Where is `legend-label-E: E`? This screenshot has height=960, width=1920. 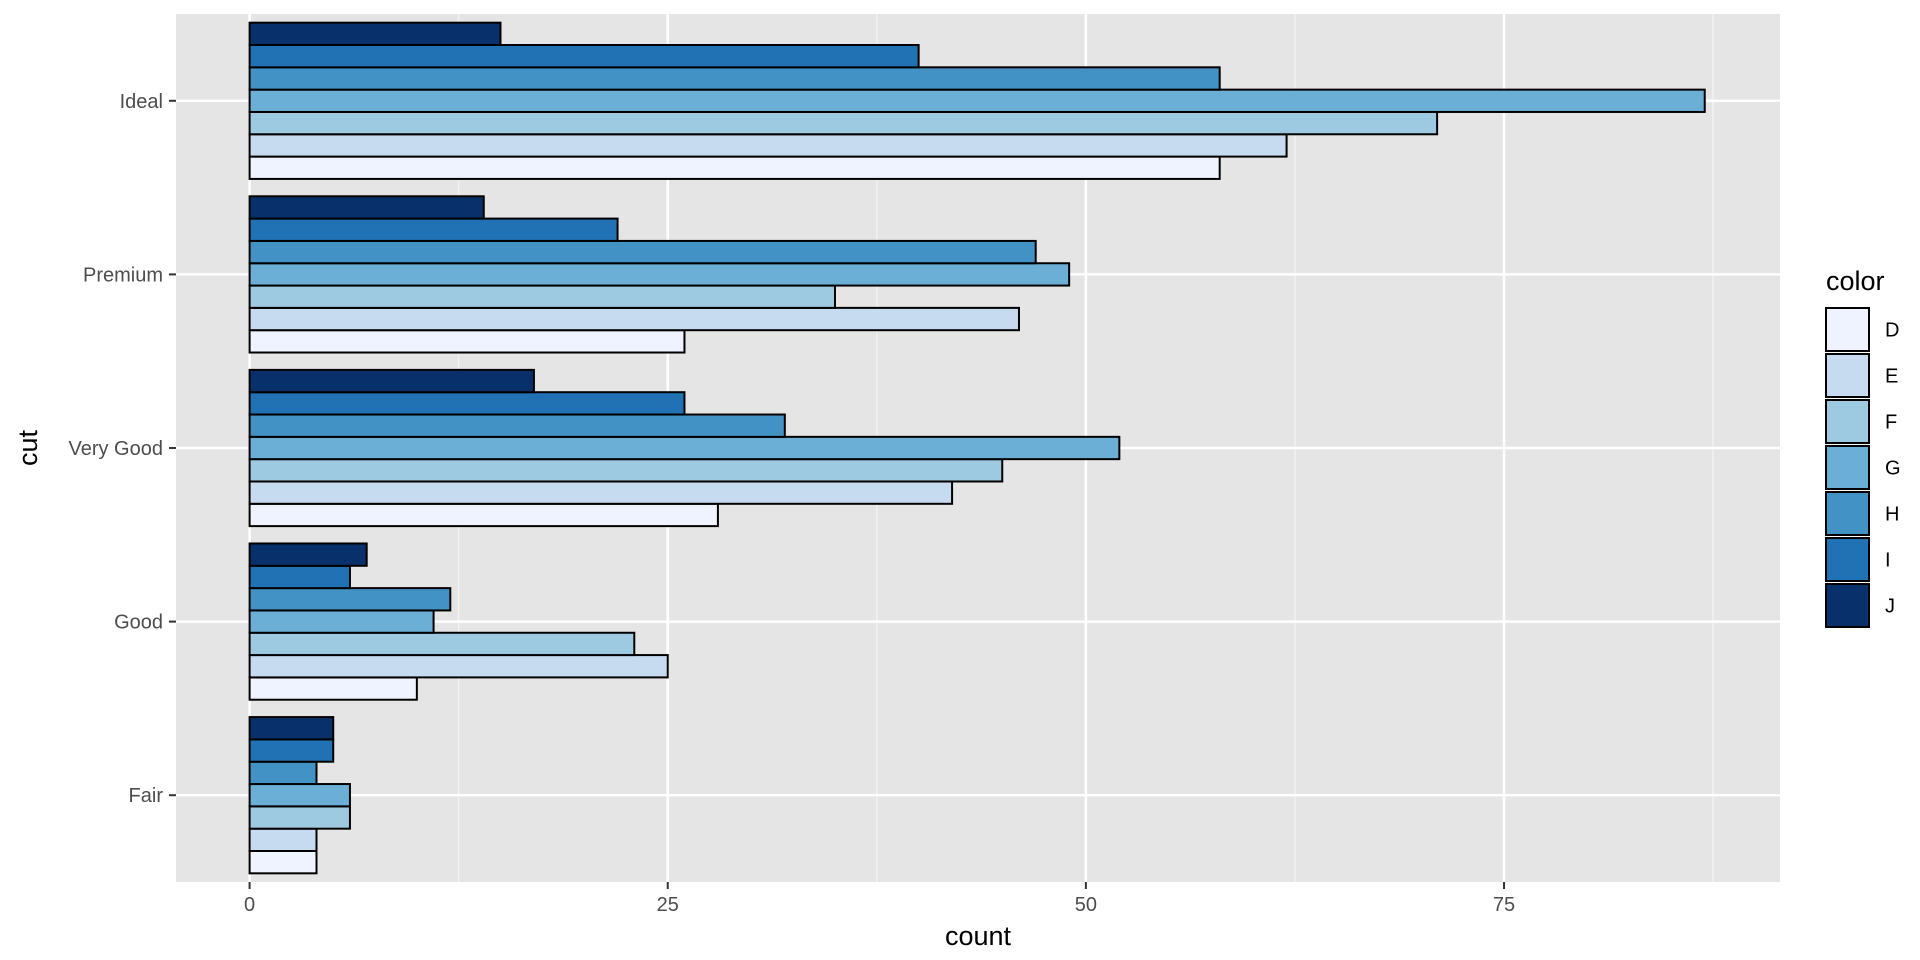
legend-label-E: E is located at coordinates (1891, 377).